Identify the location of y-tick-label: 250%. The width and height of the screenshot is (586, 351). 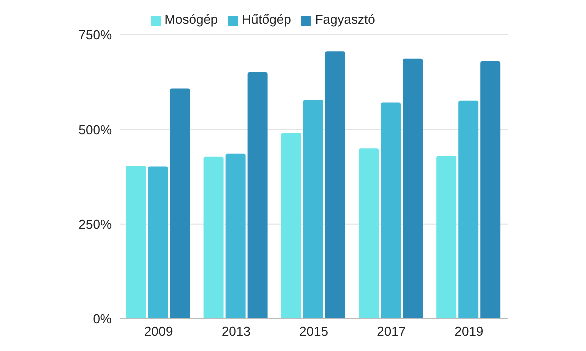
(95, 224).